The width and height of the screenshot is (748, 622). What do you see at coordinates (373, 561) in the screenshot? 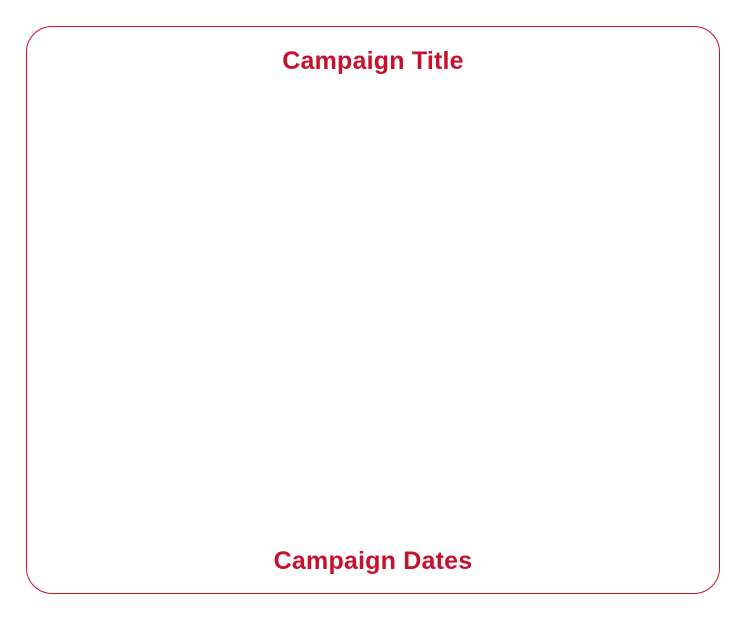
I see `campaign-dates: Campaign Dates` at bounding box center [373, 561].